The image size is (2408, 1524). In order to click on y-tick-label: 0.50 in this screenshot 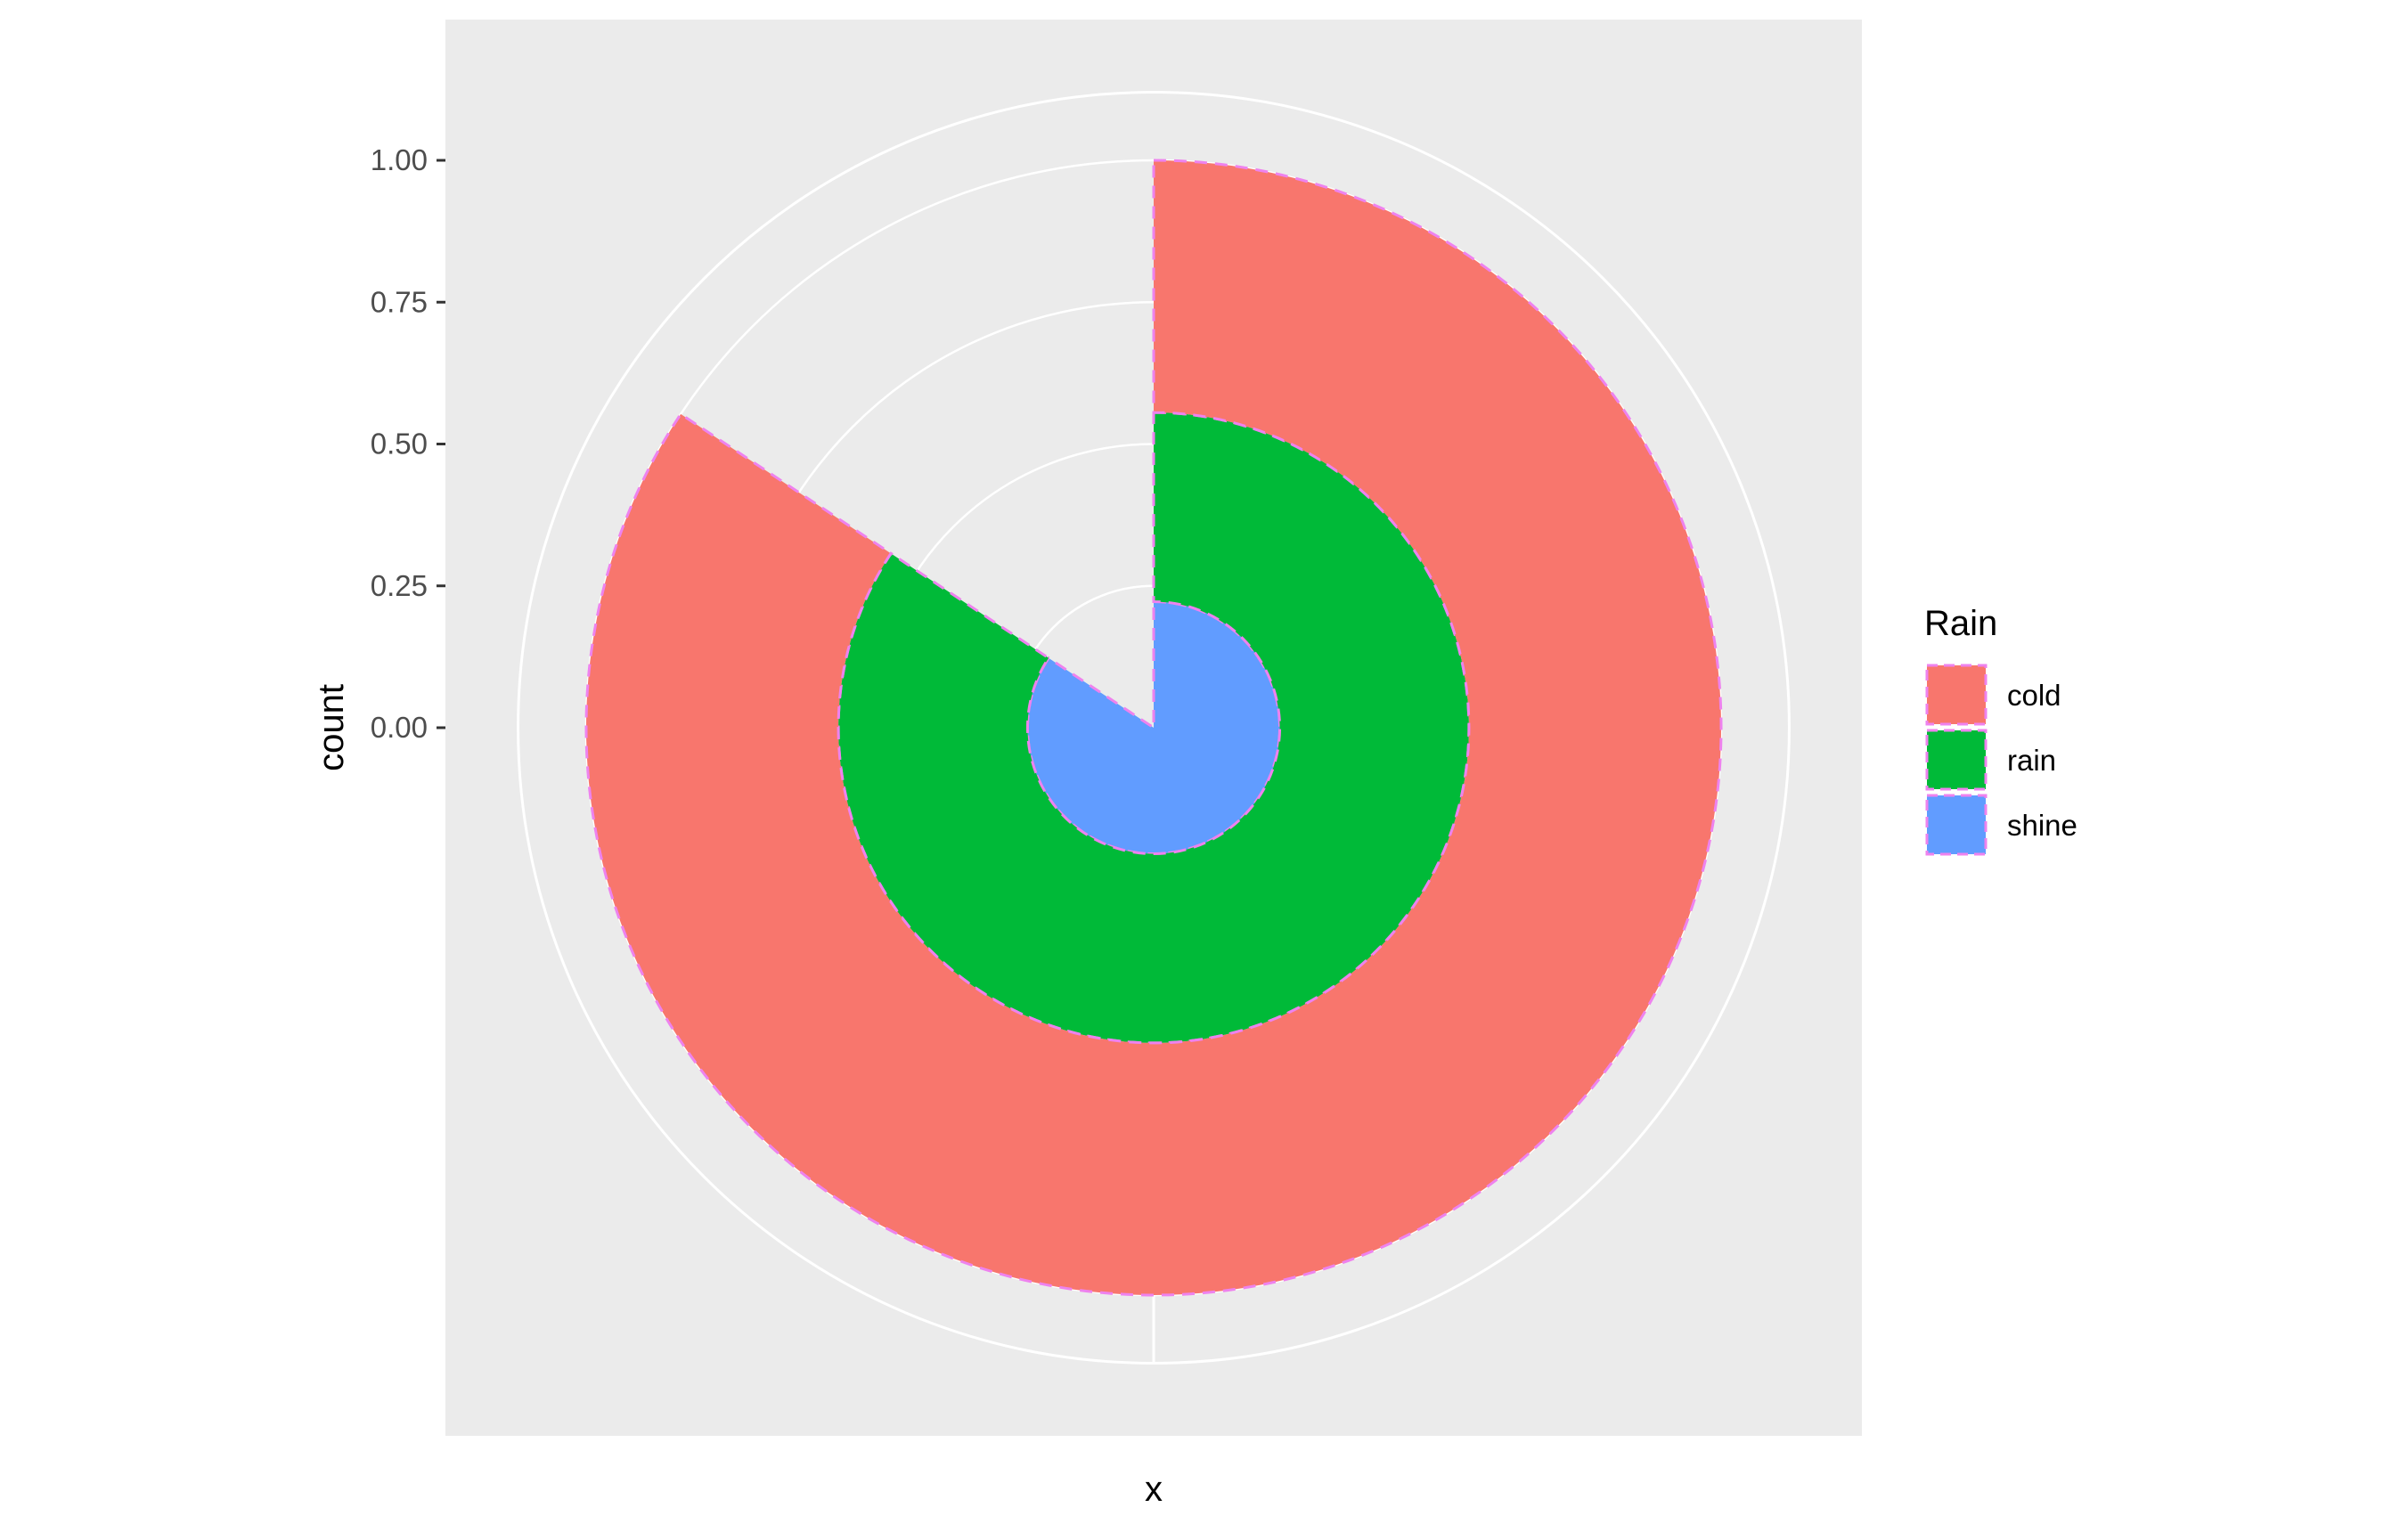, I will do `click(399, 444)`.